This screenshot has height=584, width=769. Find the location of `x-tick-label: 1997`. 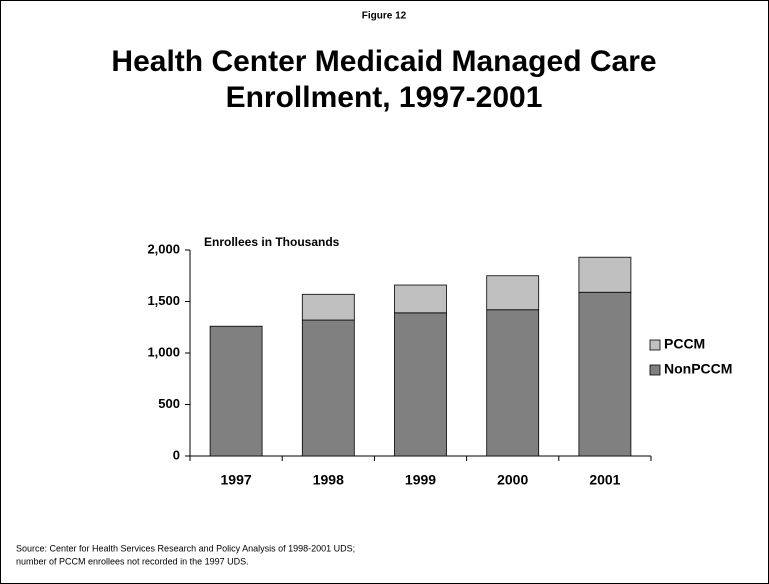

x-tick-label: 1997 is located at coordinates (236, 480).